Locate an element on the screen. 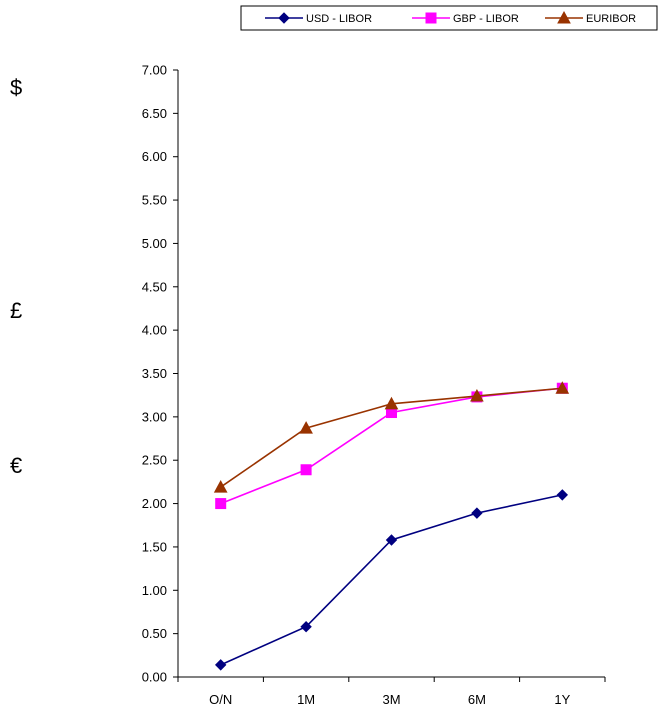 The image size is (659, 711). legend-label: EURIBOR is located at coordinates (611, 19).